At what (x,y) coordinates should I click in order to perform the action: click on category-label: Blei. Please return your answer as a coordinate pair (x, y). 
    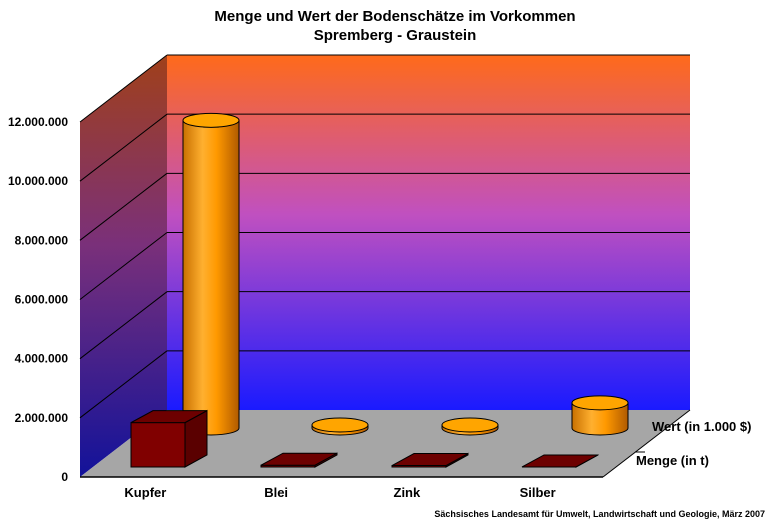
    Looking at the image, I should click on (276, 492).